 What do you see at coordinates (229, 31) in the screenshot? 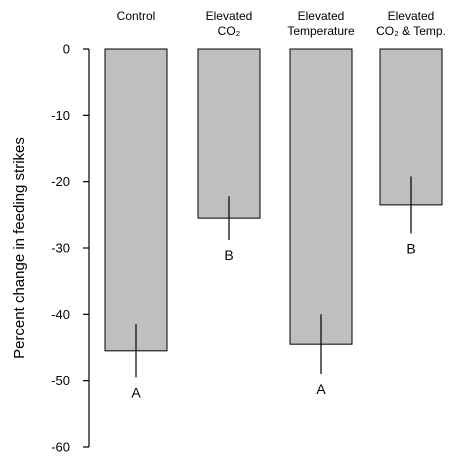
I see `category-label: CO₂` at bounding box center [229, 31].